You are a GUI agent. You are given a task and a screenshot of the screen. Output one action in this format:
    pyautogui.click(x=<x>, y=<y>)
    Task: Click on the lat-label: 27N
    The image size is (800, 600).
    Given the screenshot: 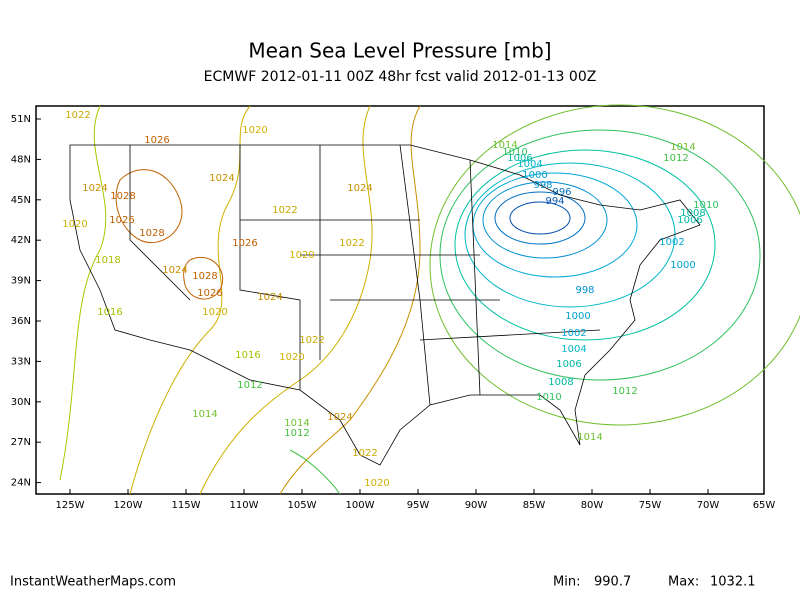 What is the action you would take?
    pyautogui.click(x=21, y=442)
    